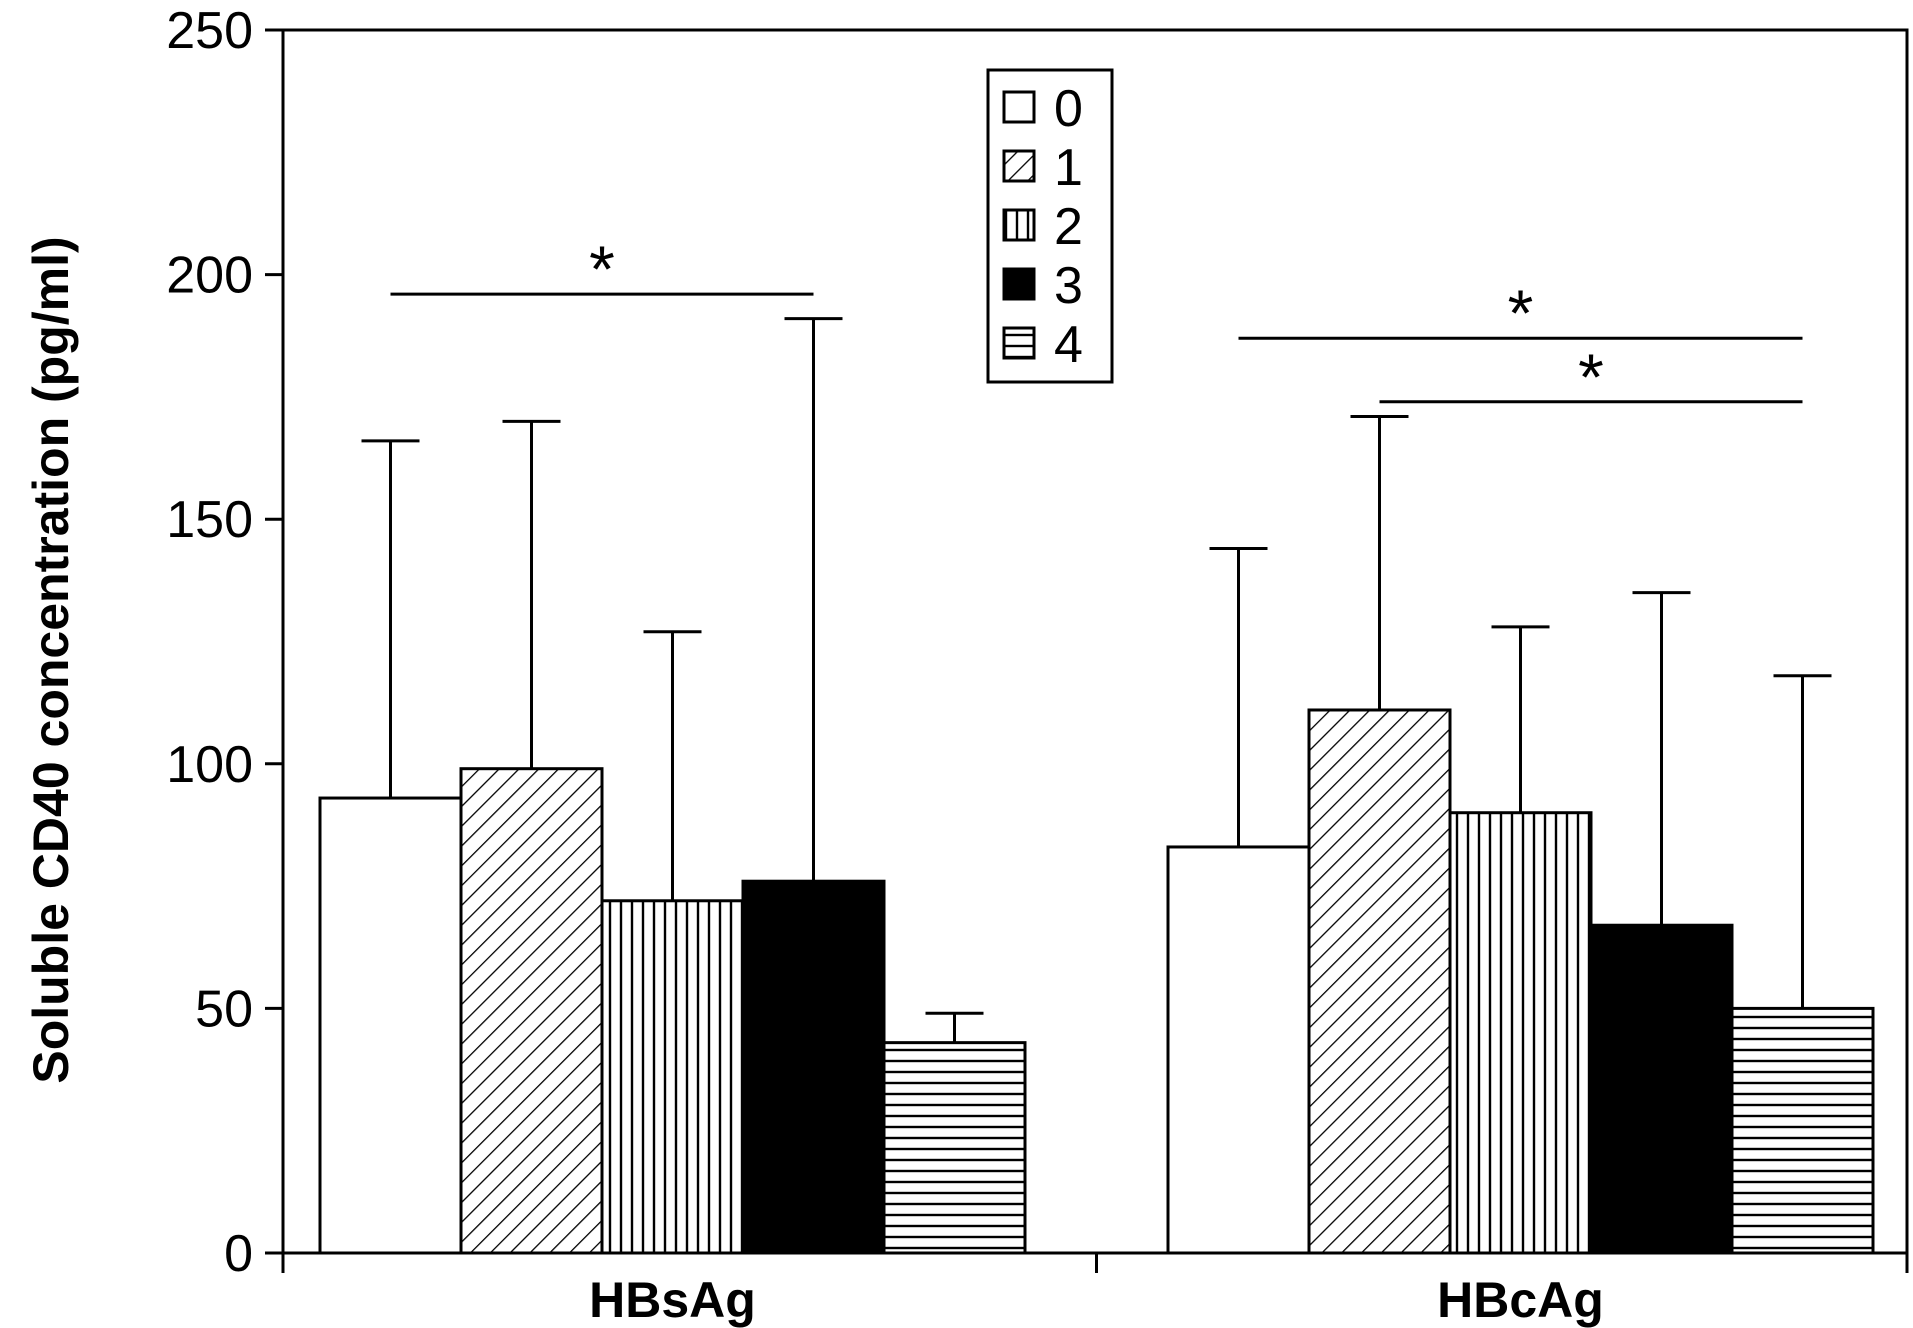 The height and width of the screenshot is (1328, 1913). I want to click on x-category-label: HBcAg, so click(1520, 1300).